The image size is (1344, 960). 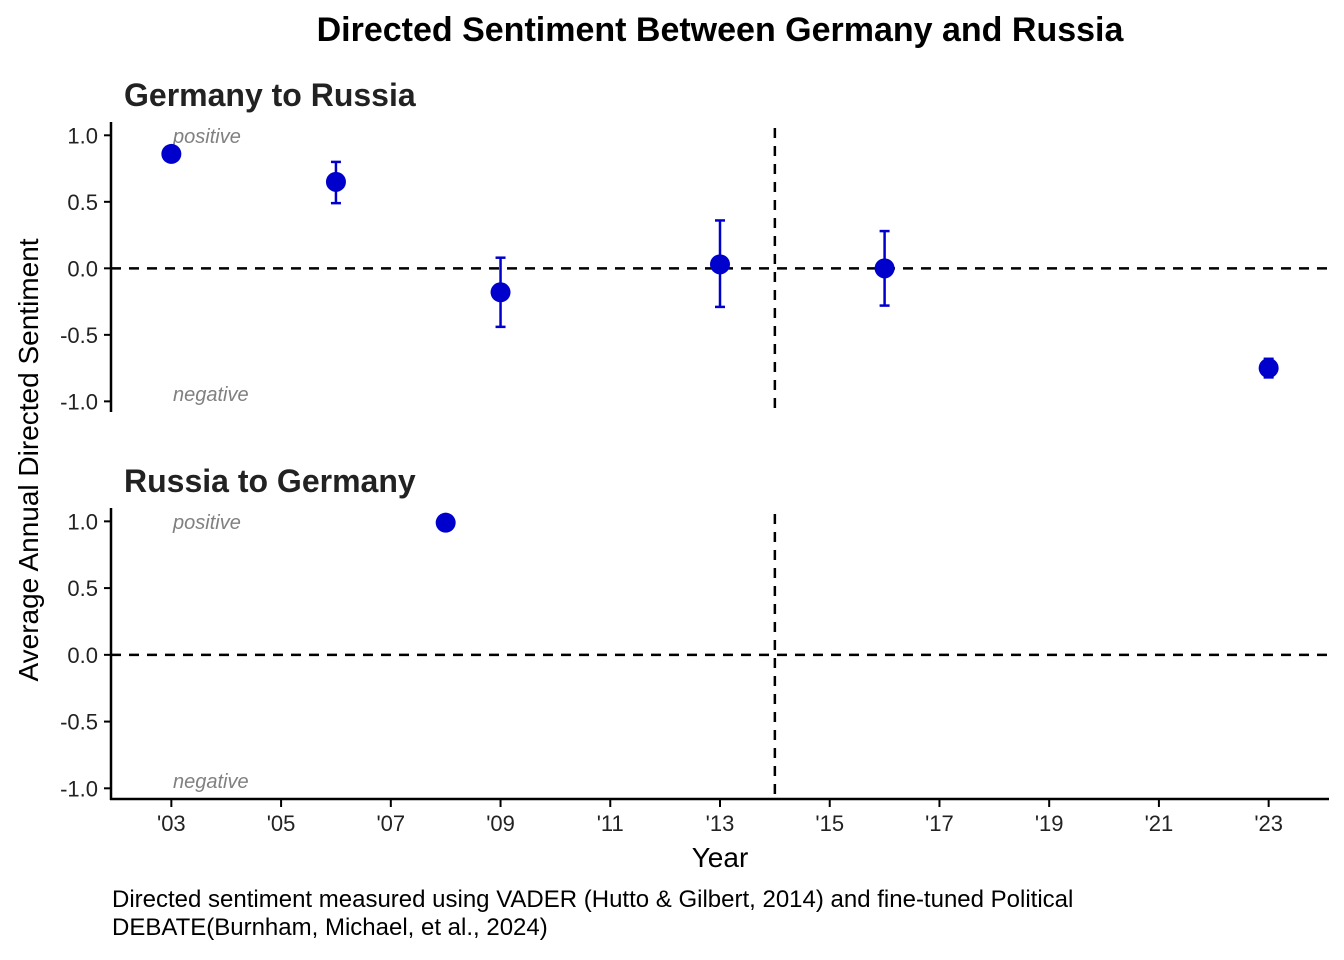 What do you see at coordinates (171, 823) in the screenshot?
I see `x-tick-label: '03` at bounding box center [171, 823].